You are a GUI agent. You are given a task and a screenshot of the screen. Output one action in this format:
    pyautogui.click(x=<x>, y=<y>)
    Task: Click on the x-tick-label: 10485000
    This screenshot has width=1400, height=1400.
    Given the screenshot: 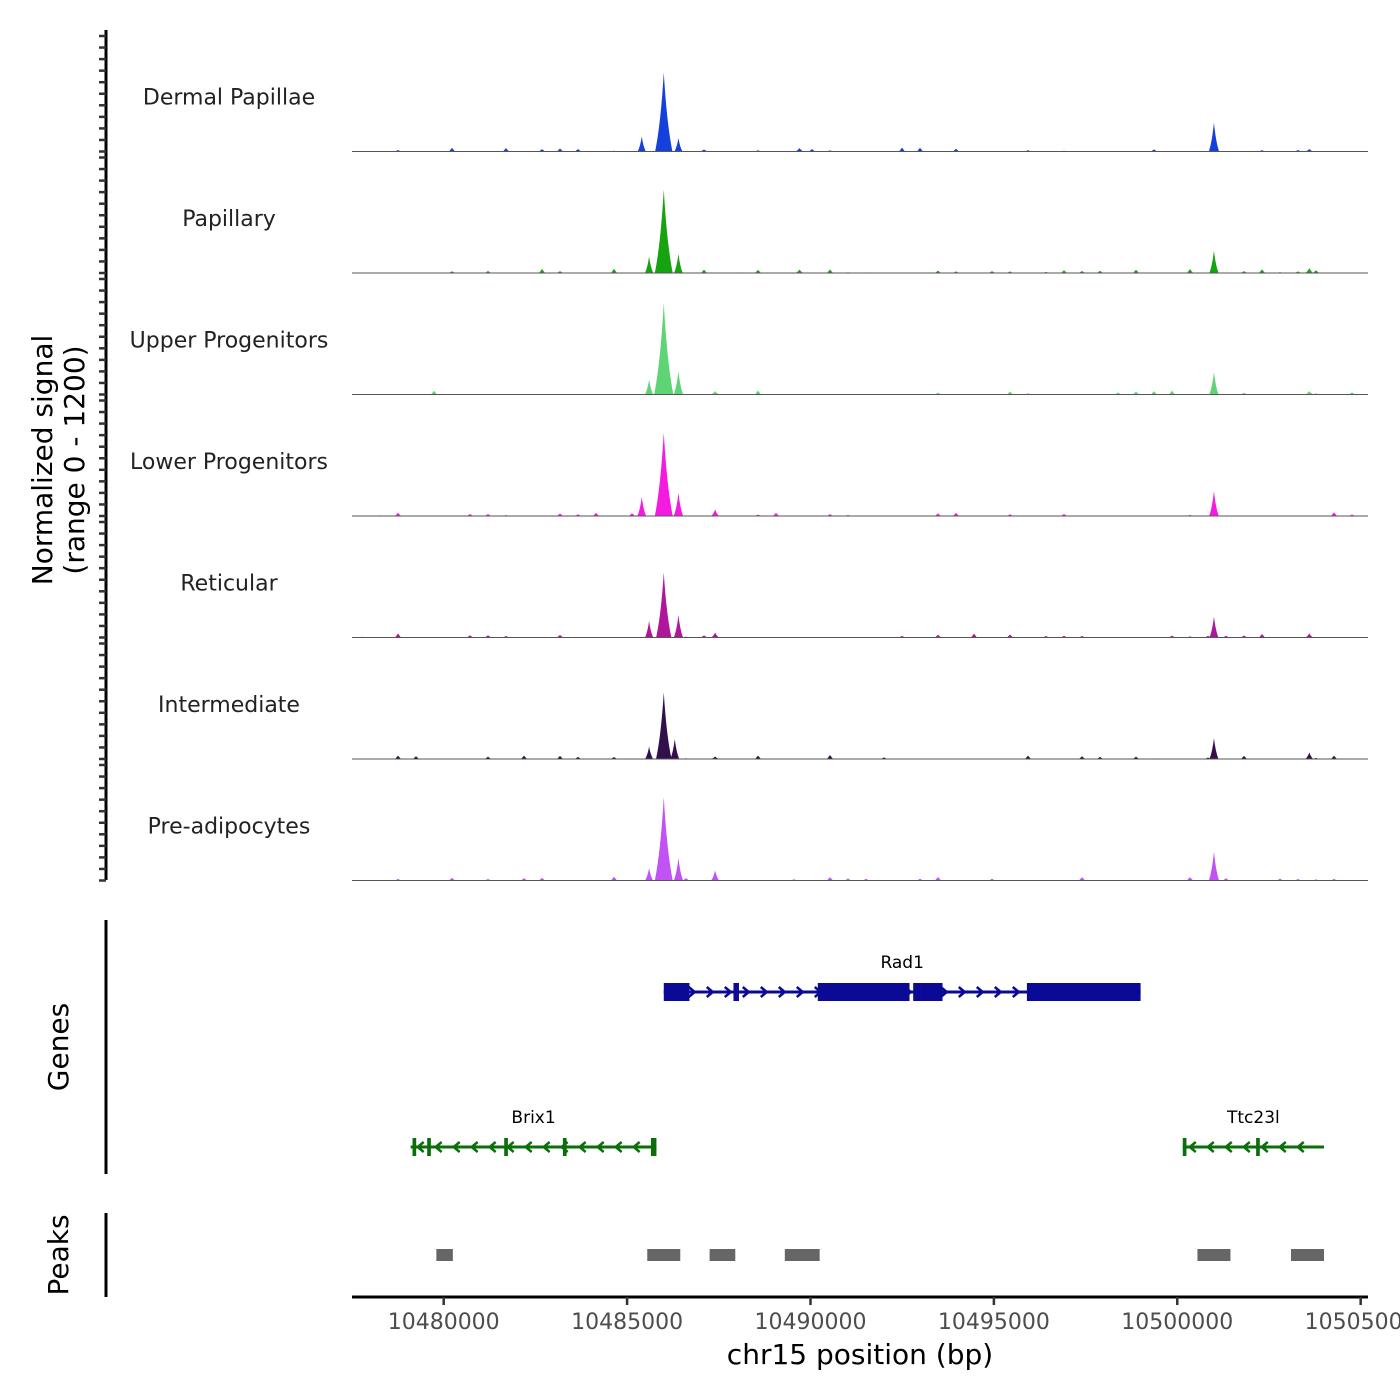 What is the action you would take?
    pyautogui.click(x=627, y=1322)
    